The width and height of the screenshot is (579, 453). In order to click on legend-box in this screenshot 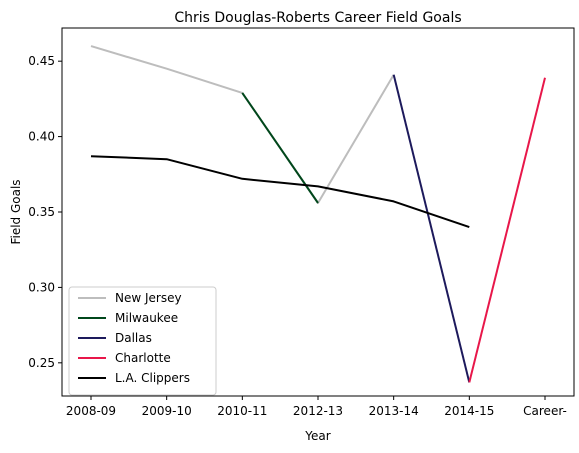, I will do `click(142, 341)`.